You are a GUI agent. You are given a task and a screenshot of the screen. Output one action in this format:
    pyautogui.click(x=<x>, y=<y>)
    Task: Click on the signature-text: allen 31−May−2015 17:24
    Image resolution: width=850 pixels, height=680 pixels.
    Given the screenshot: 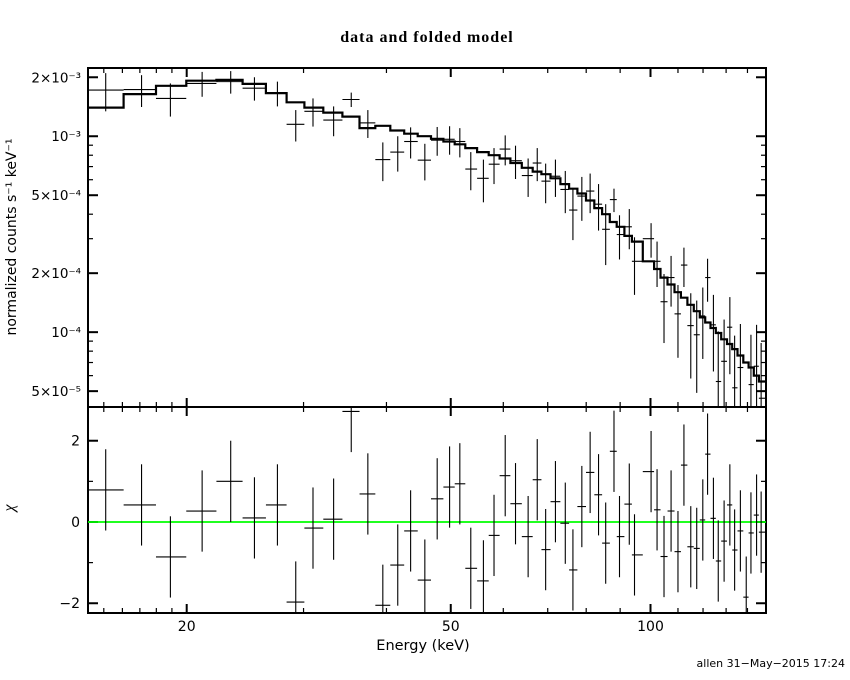 What is the action you would take?
    pyautogui.click(x=771, y=663)
    